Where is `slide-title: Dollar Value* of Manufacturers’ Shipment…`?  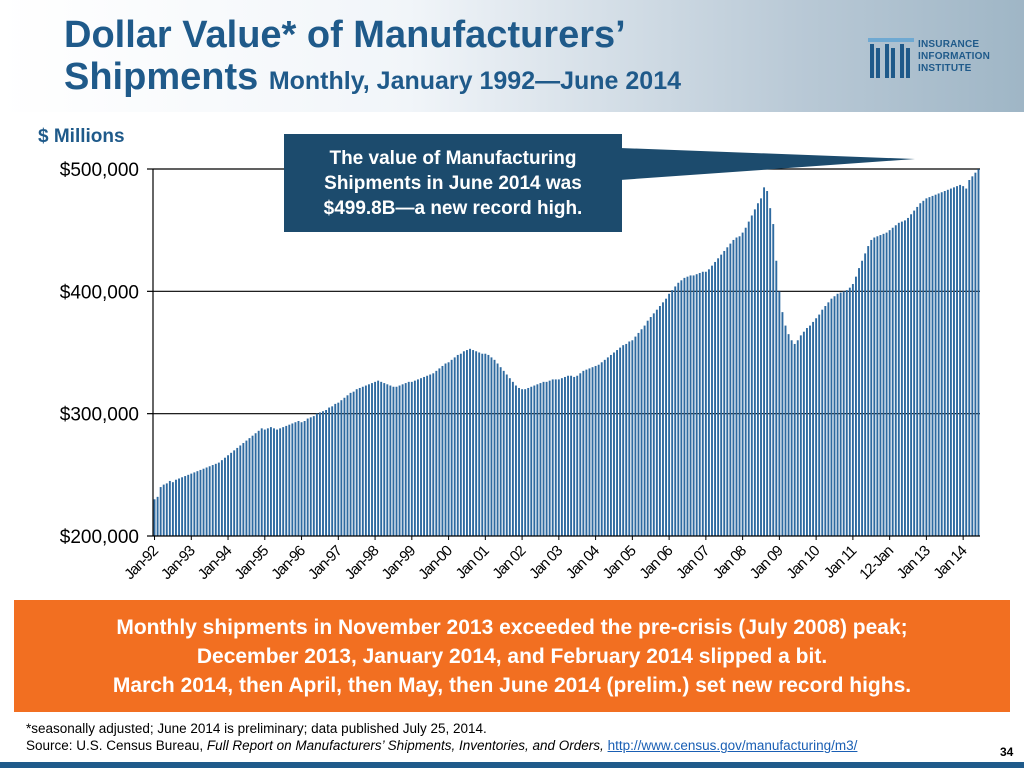 slide-title: Dollar Value* of Manufacturers’ Shipment… is located at coordinates (372, 58).